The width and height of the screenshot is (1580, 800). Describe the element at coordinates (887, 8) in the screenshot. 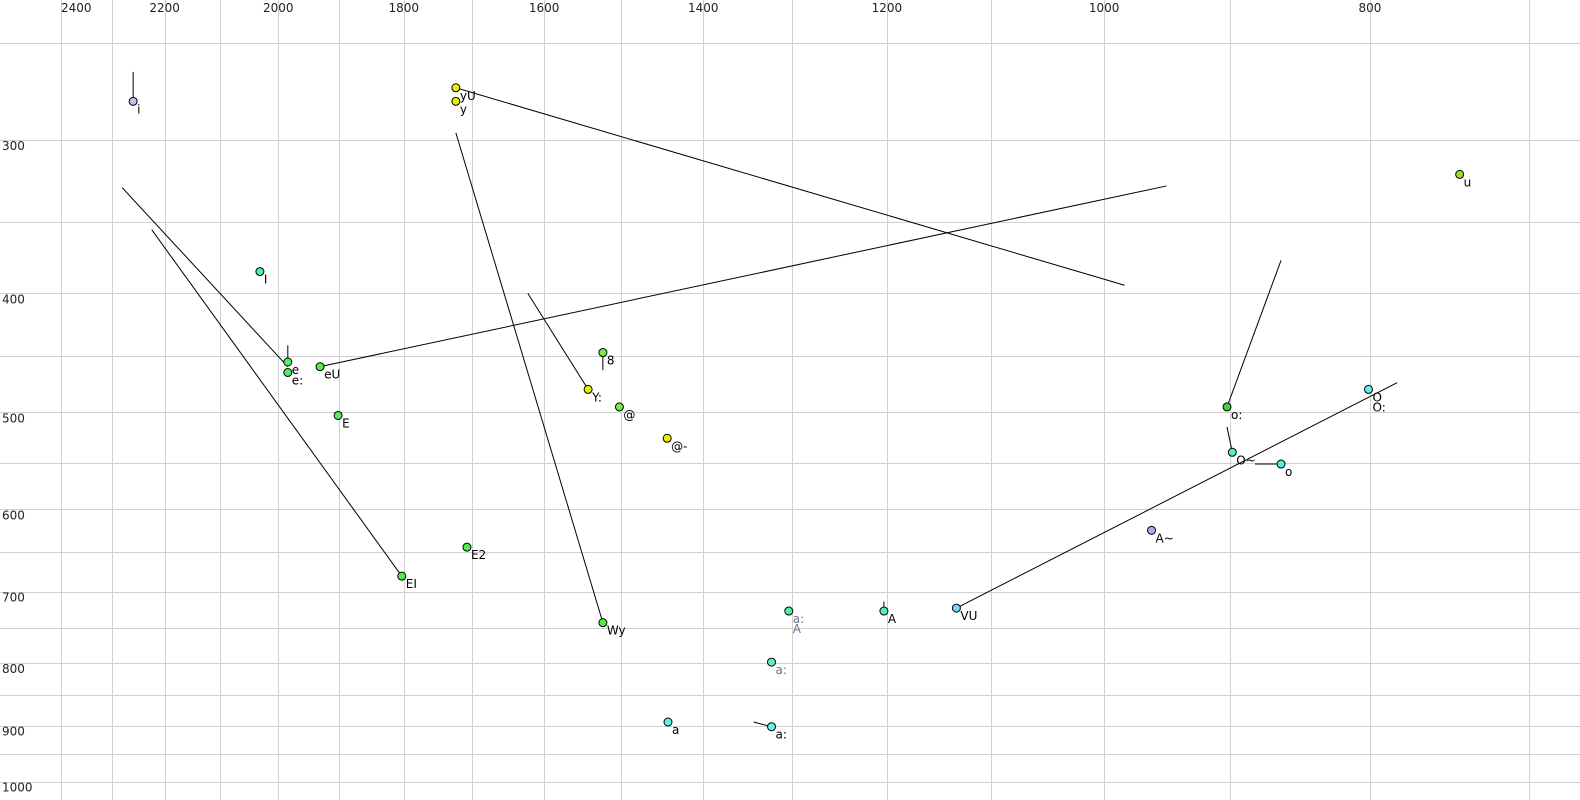

I see `x-tick-label: 1200` at that location.